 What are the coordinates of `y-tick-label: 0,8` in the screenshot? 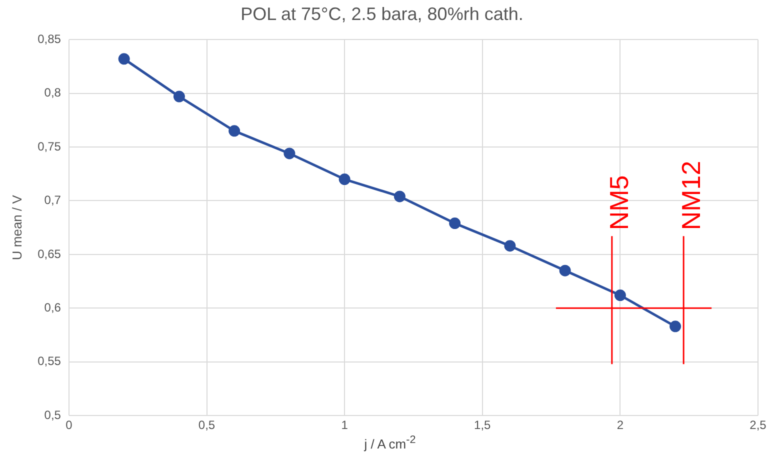 It's located at (53, 93).